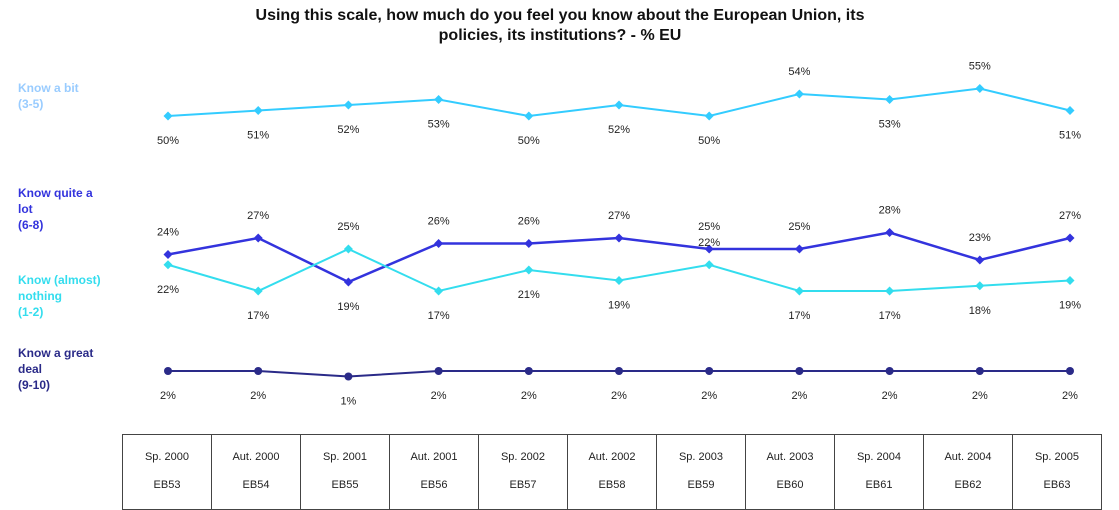 This screenshot has width=1119, height=510. I want to click on x-wave-label-10: EB63, so click(1057, 494).